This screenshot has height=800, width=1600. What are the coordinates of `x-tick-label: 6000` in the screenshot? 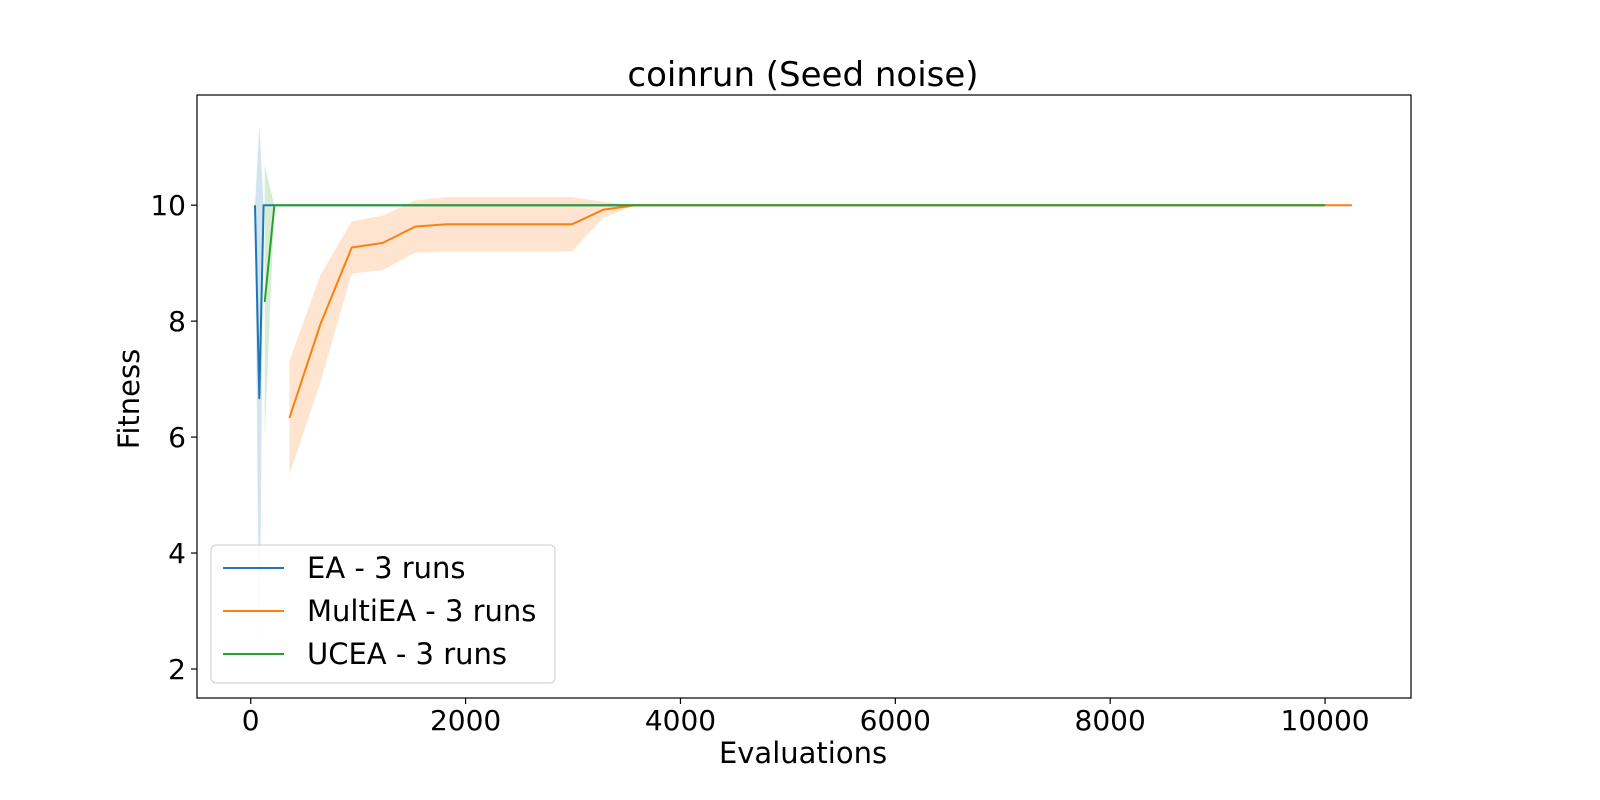 It's located at (895, 720).